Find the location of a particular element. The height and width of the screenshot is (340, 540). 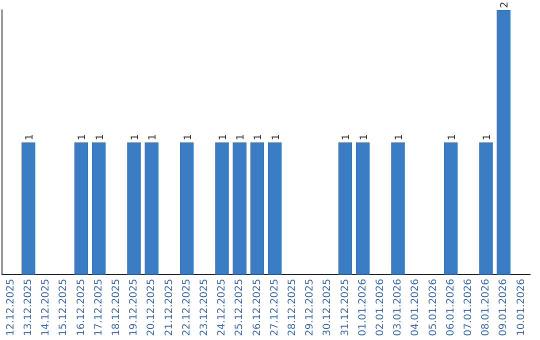

x-tick-label: 08.01.2026 is located at coordinates (486, 307).